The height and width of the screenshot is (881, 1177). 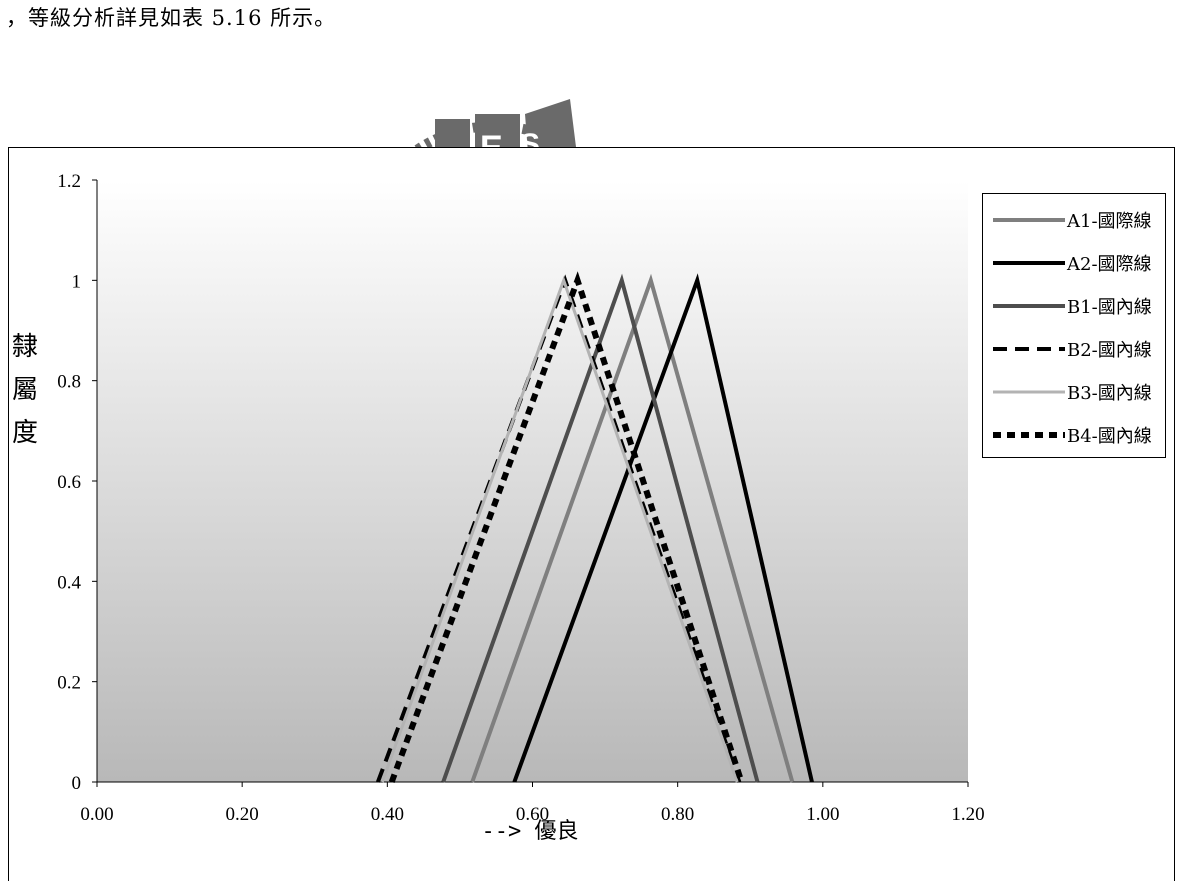 I want to click on y-tick-label: 0.6, so click(x=69, y=482).